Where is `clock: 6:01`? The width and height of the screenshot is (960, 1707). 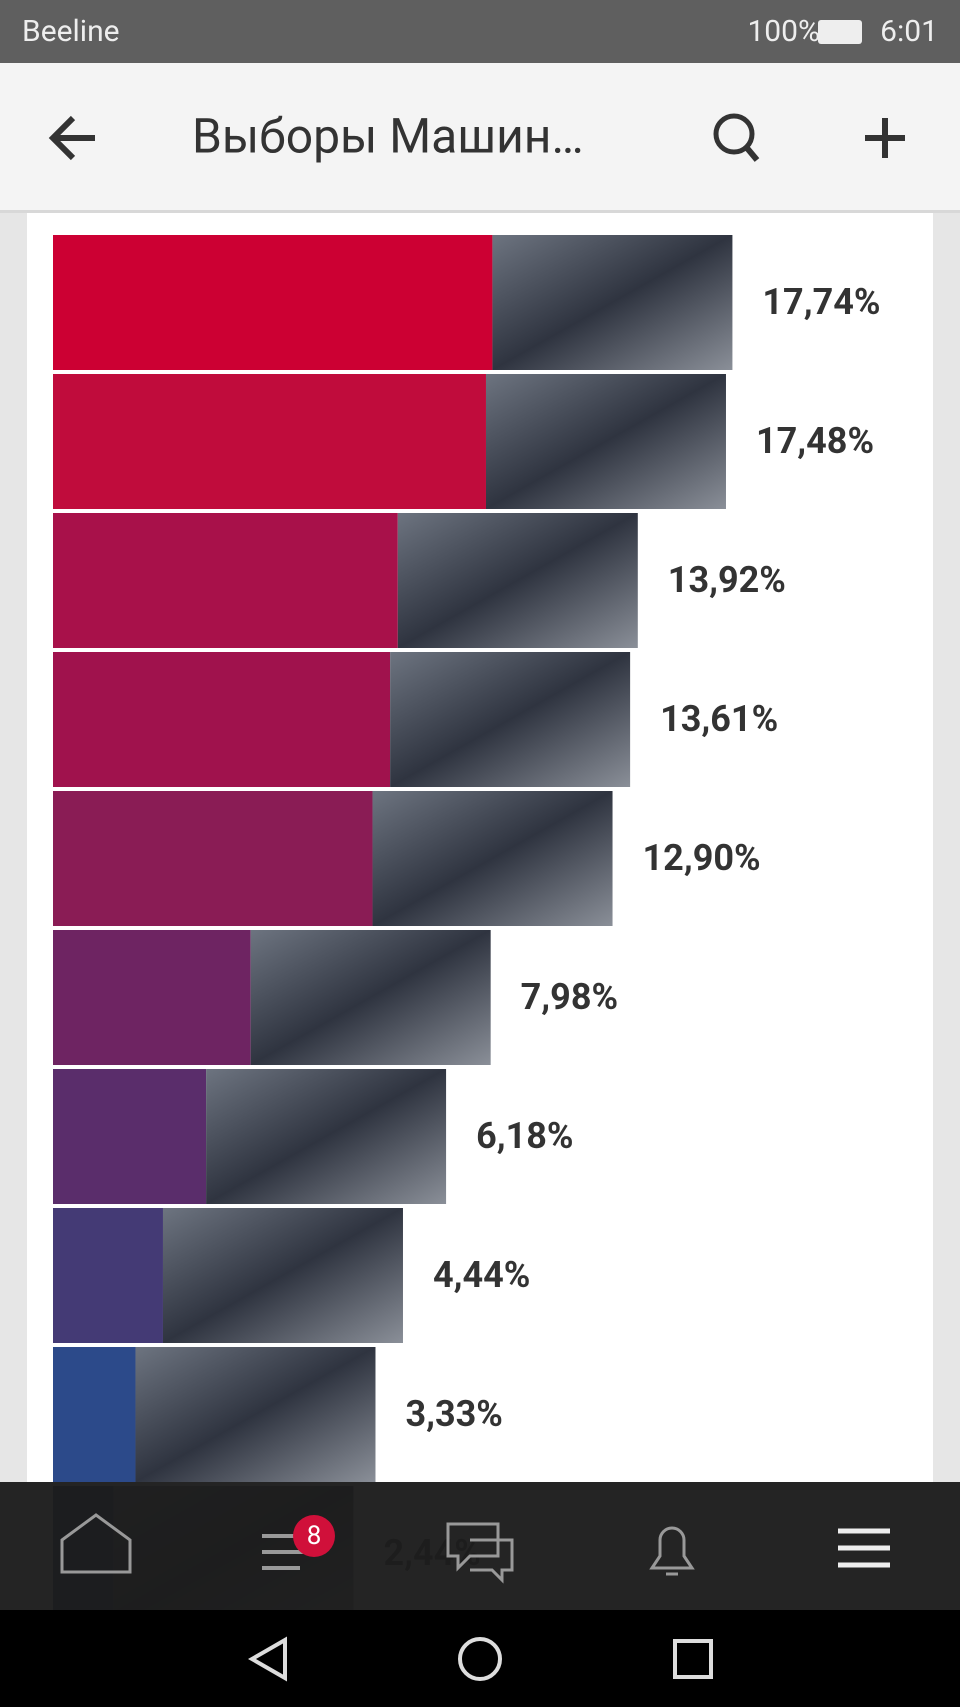 clock: 6:01 is located at coordinates (909, 31).